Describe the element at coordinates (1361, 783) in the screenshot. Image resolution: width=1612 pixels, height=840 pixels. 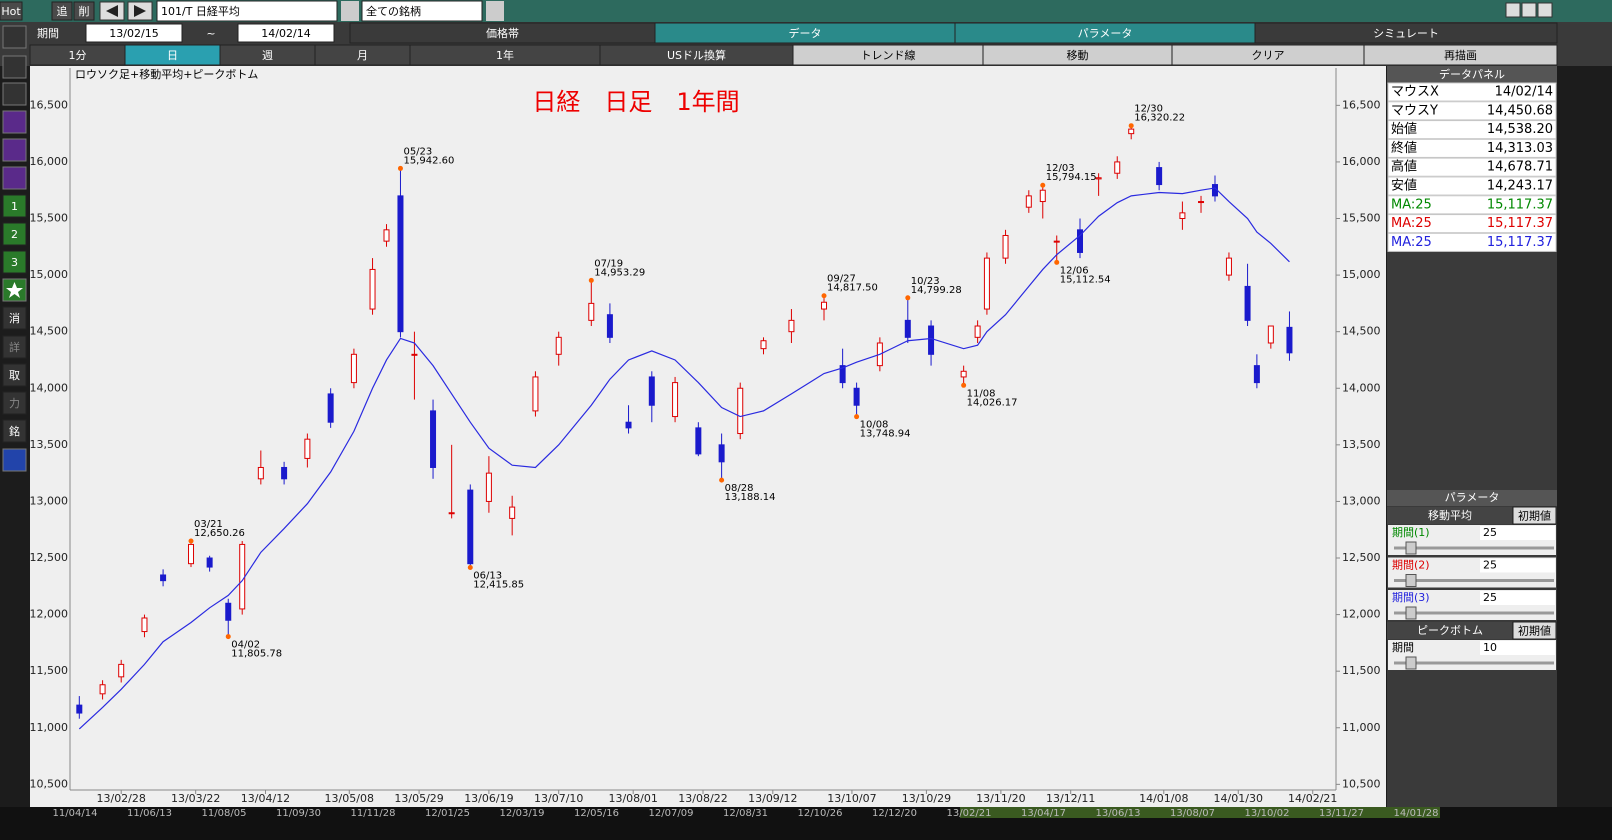
I see `y-tick-label: 10,500` at that location.